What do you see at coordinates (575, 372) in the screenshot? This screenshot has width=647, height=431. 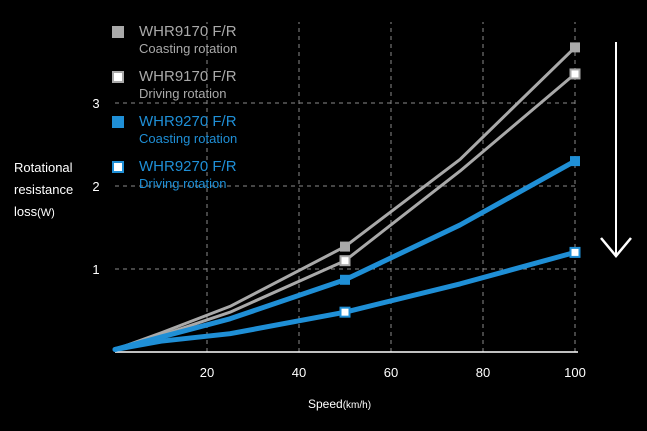 I see `x-tick-label: 100` at bounding box center [575, 372].